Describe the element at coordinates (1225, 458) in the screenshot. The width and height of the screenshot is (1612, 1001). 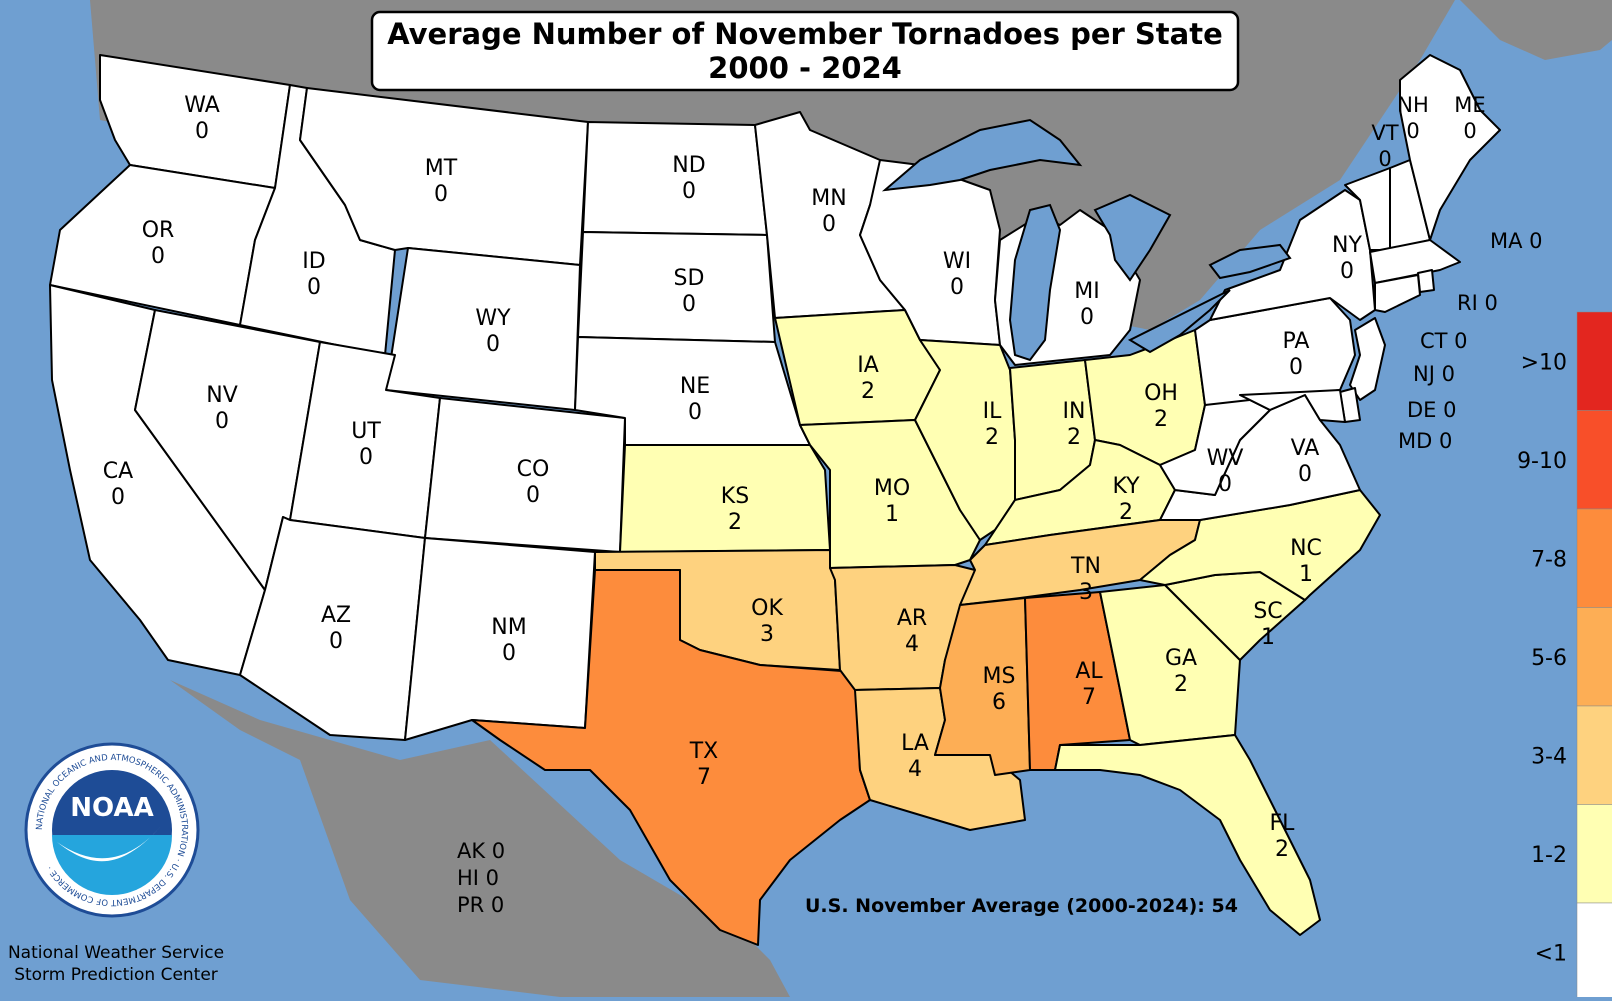
I see `state-label-WV: WV` at that location.